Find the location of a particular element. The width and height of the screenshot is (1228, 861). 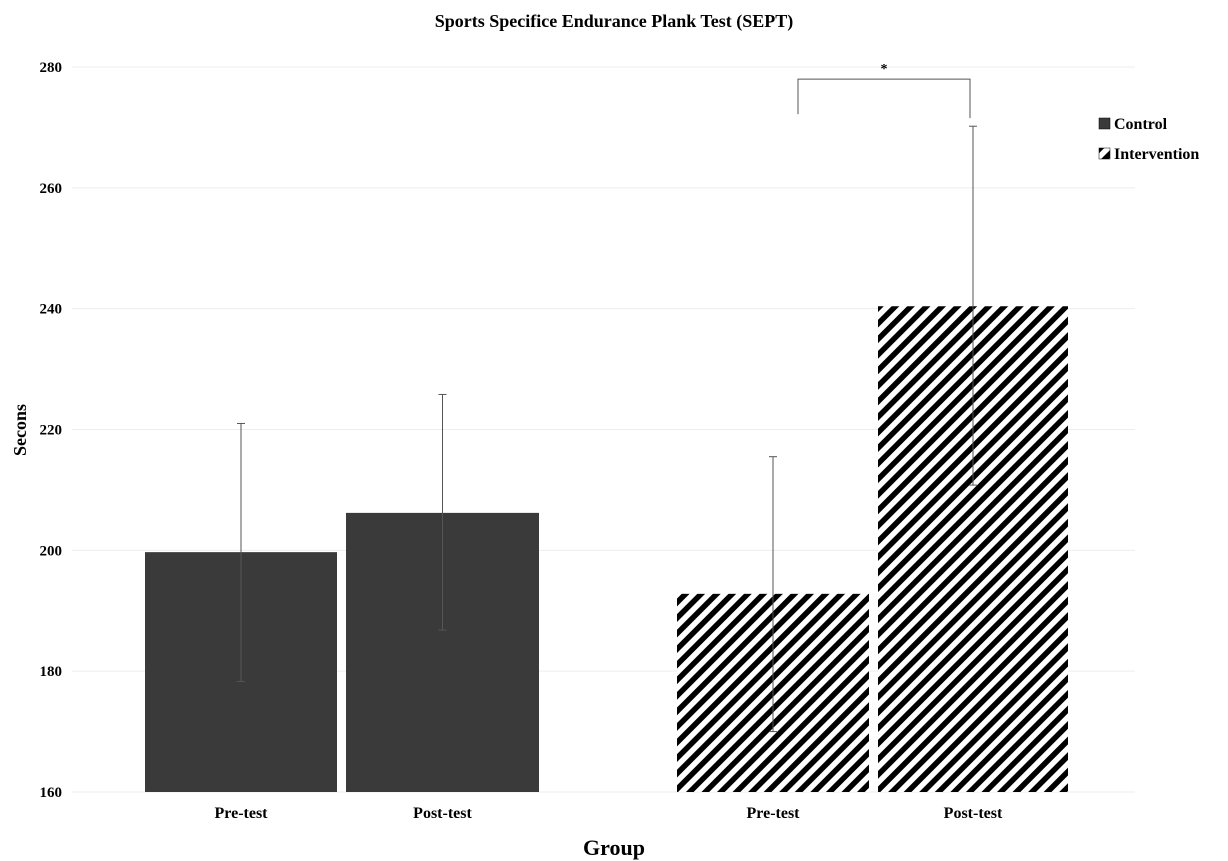

y-axis-label: Secons is located at coordinates (20, 430).